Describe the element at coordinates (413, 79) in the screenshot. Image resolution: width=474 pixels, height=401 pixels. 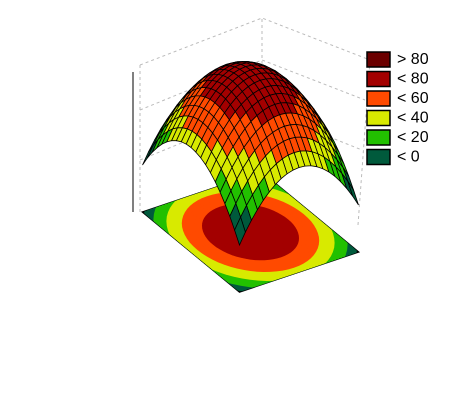
I see `legend-label: < 80` at that location.